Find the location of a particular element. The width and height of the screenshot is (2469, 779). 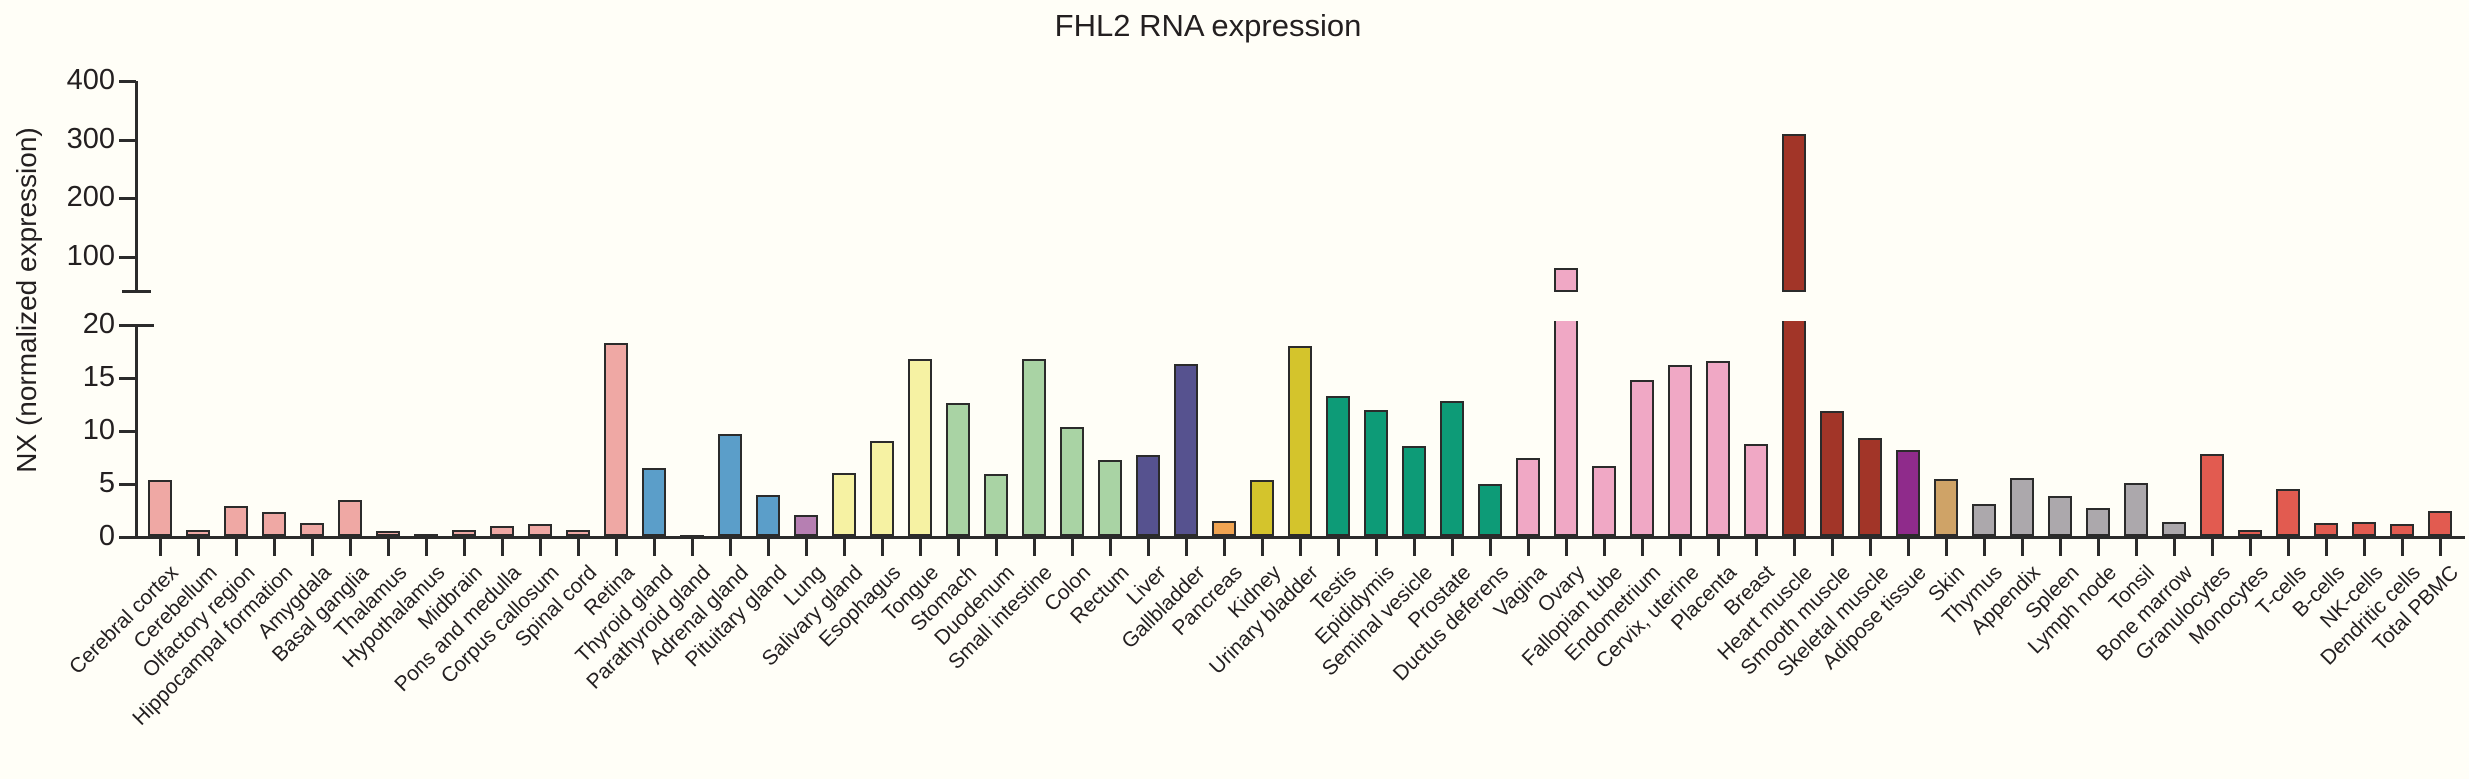

y-tick-label: 100 is located at coordinates (90, 256).